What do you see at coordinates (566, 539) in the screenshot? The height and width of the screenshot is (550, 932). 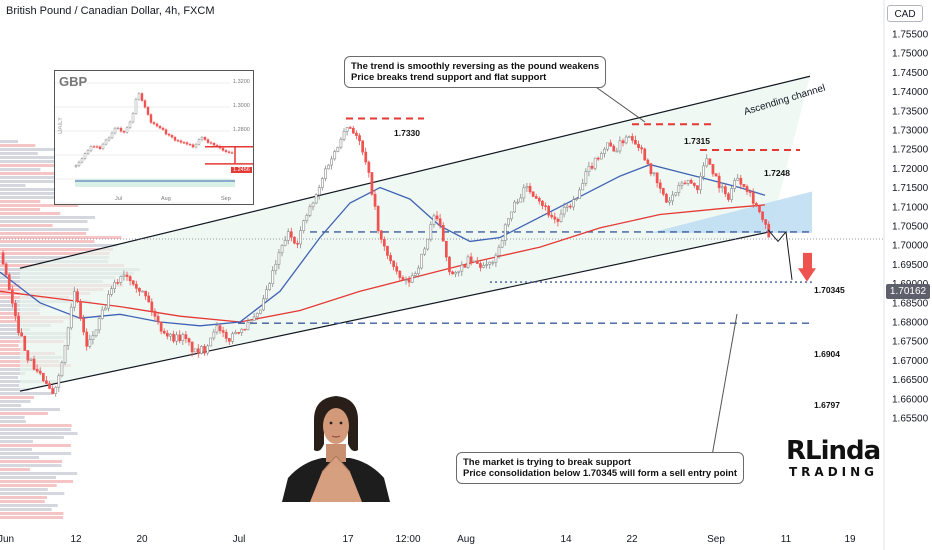 I see `time-tick-label: 14` at bounding box center [566, 539].